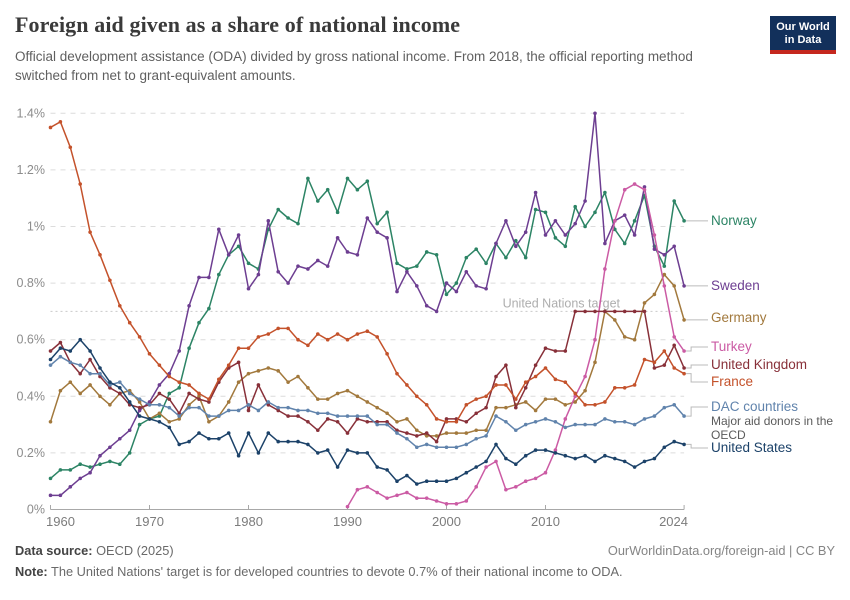 This screenshot has width=850, height=600. Describe the element at coordinates (752, 447) in the screenshot. I see `legend-label-united-states: United States` at that location.